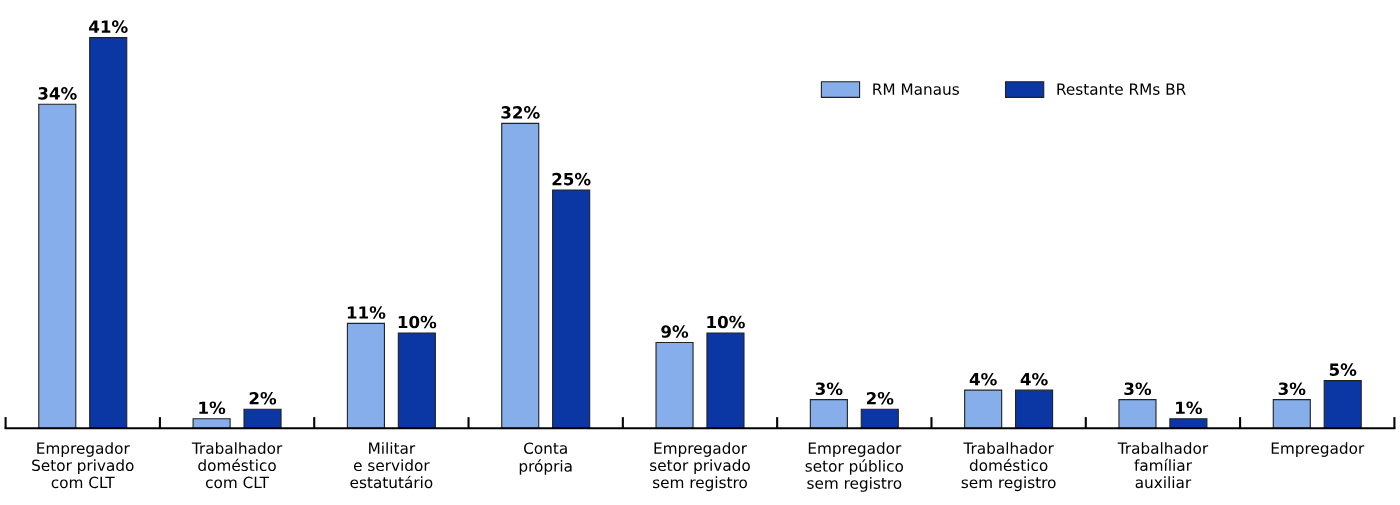  Describe the element at coordinates (545, 458) in the screenshot. I see `x-tick-label: Conta própria` at that location.